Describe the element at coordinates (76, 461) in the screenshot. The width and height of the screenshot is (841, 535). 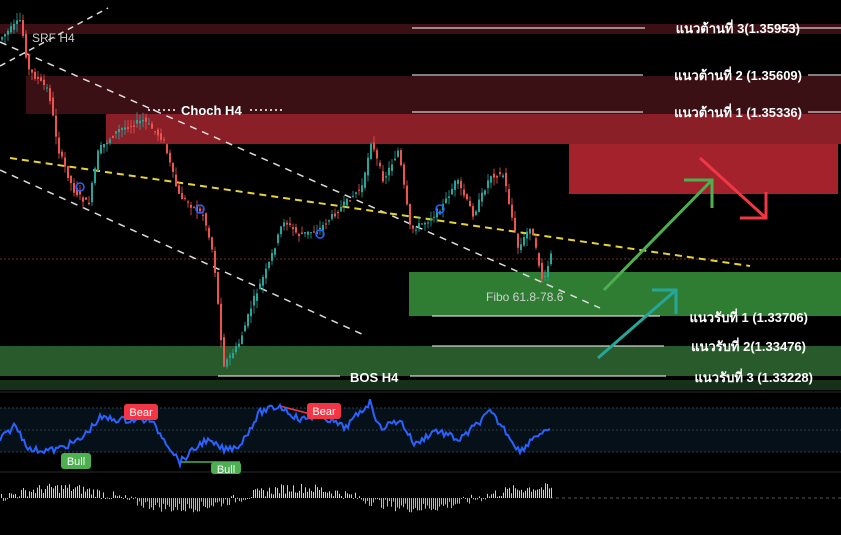
I see `bull-tag-box` at that location.